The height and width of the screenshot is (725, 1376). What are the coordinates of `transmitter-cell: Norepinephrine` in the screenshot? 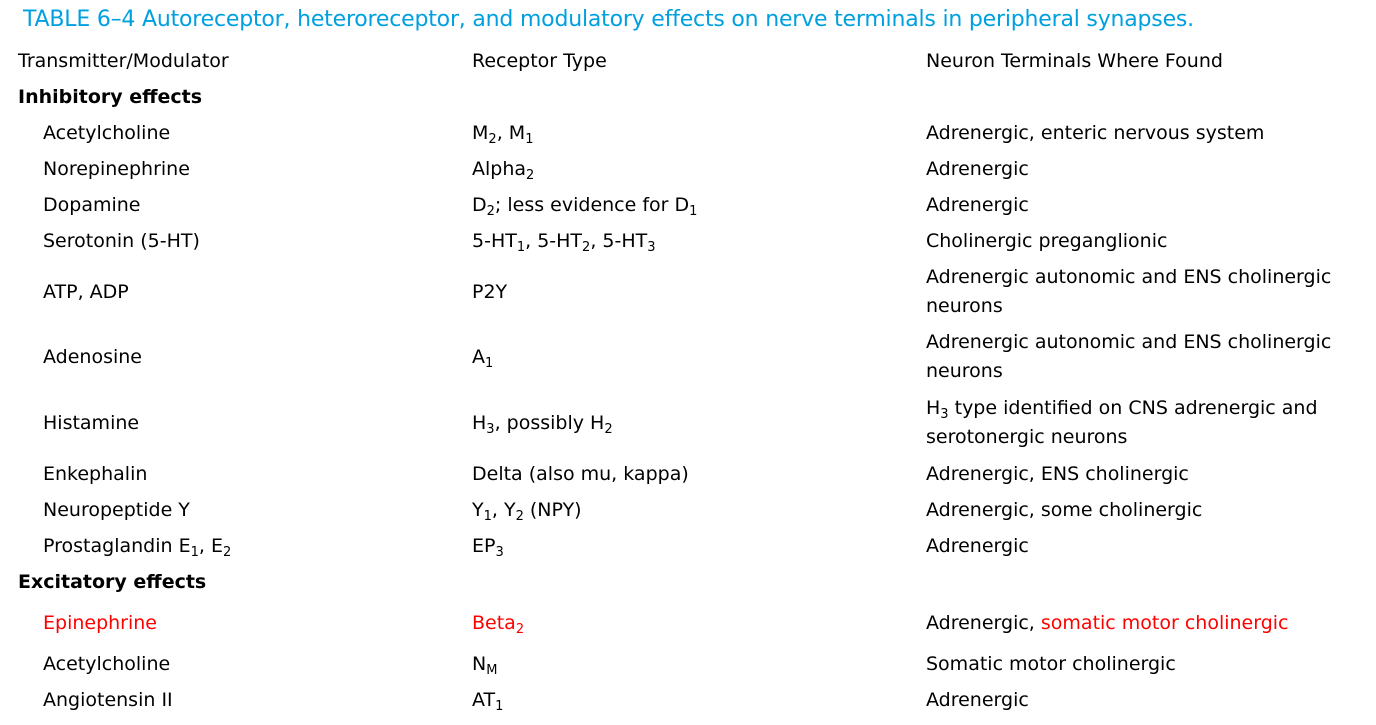 It's located at (116, 169).